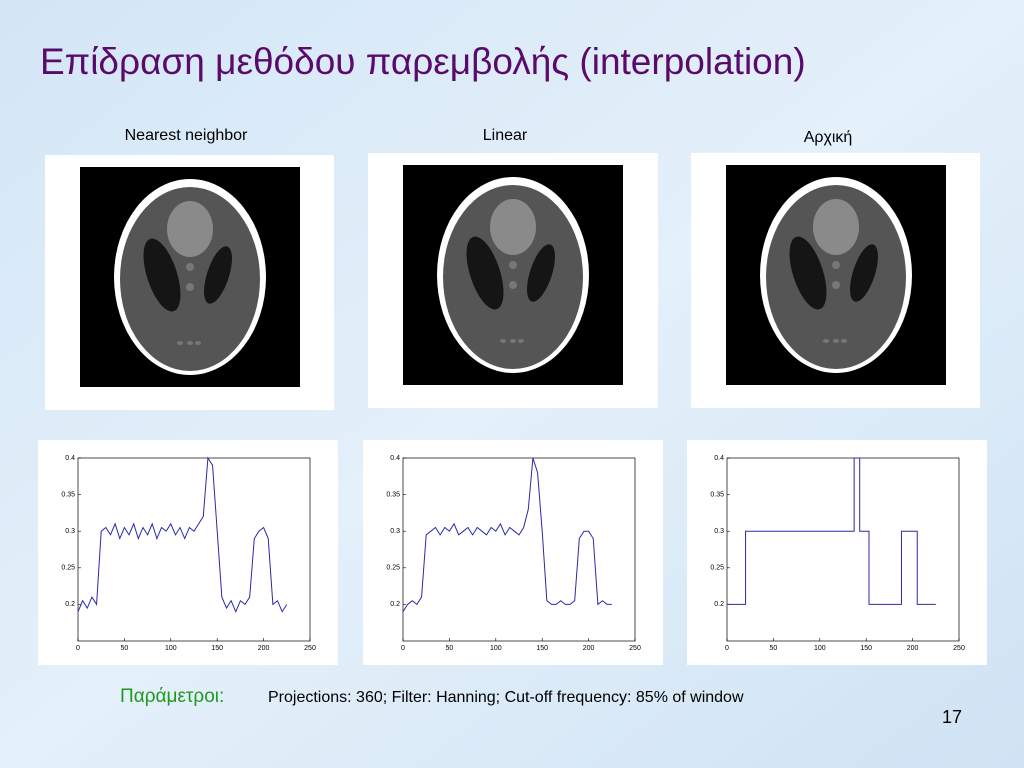 The image size is (1024, 768). What do you see at coordinates (186, 135) in the screenshot?
I see `panel-label: Nearest neighbor` at bounding box center [186, 135].